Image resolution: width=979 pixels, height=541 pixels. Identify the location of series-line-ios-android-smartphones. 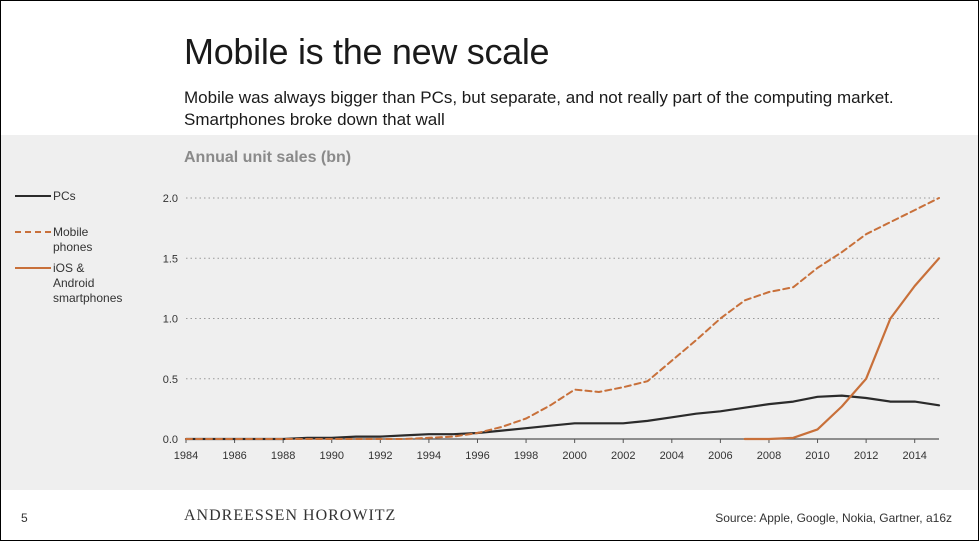
(842, 349).